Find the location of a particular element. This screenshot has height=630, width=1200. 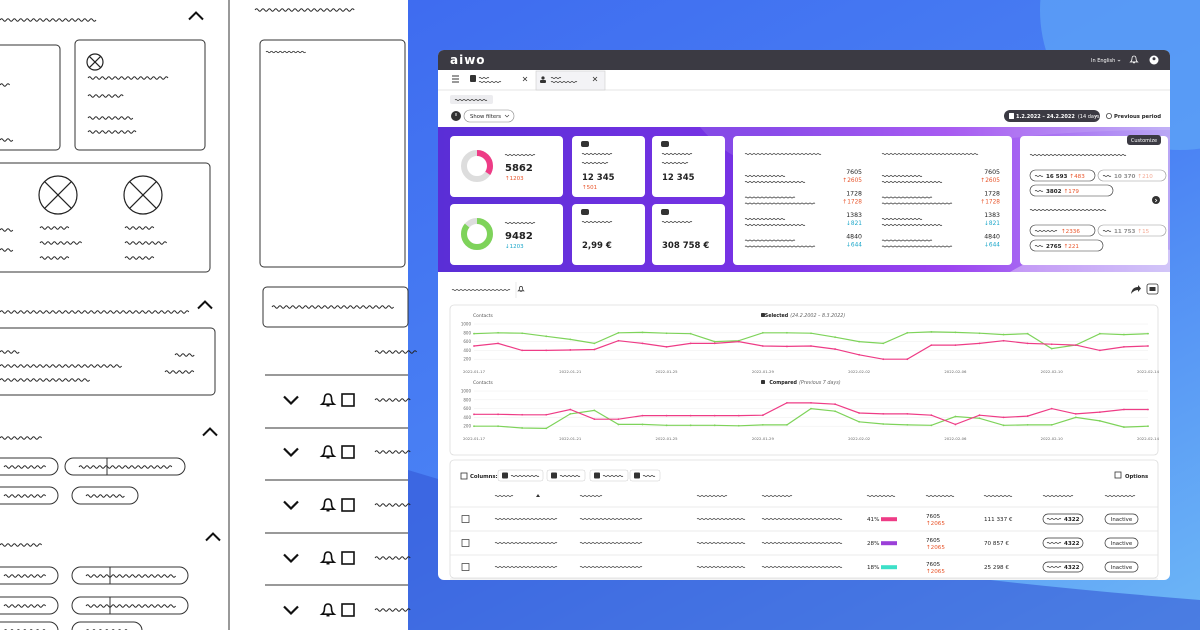

stat-change: ↓644 is located at coordinates (992, 245).